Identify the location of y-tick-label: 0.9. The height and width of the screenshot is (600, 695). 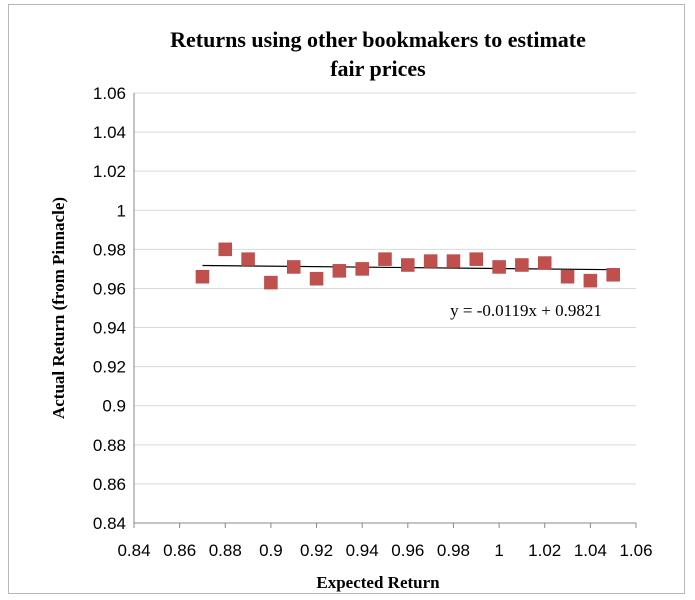
(114, 406).